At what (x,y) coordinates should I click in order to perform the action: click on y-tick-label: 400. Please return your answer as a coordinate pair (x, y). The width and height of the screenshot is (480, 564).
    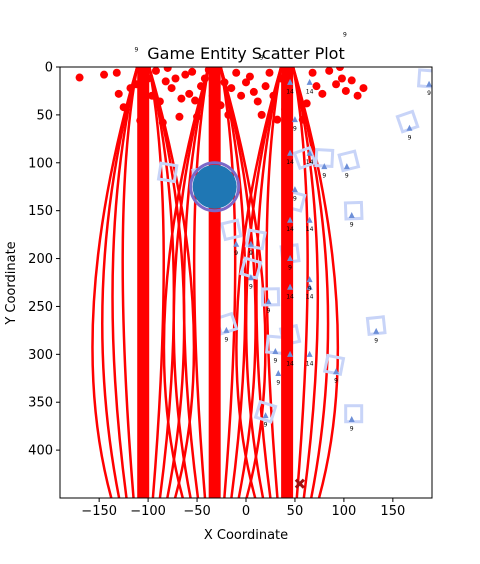
    Looking at the image, I should click on (40, 451).